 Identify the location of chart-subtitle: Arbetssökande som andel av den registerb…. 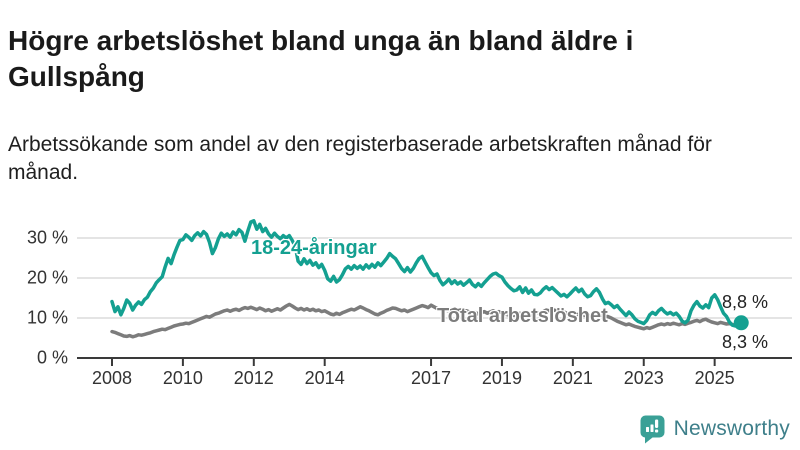
(360, 158).